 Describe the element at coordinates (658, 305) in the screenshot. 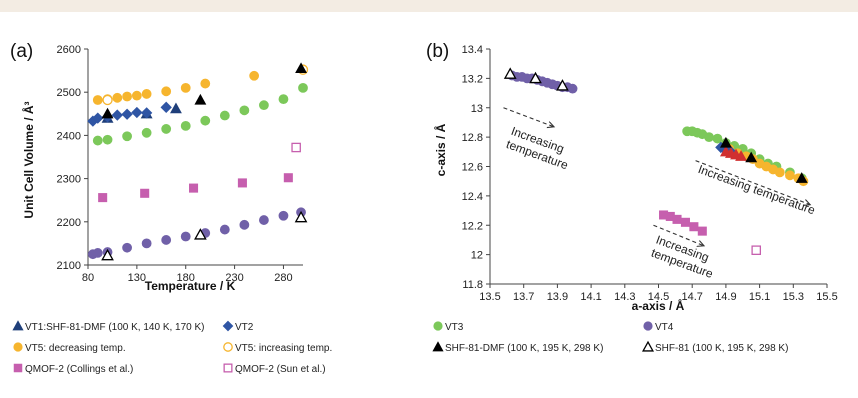

I see `panel-b-x-axis-title: a-axis / Å` at that location.